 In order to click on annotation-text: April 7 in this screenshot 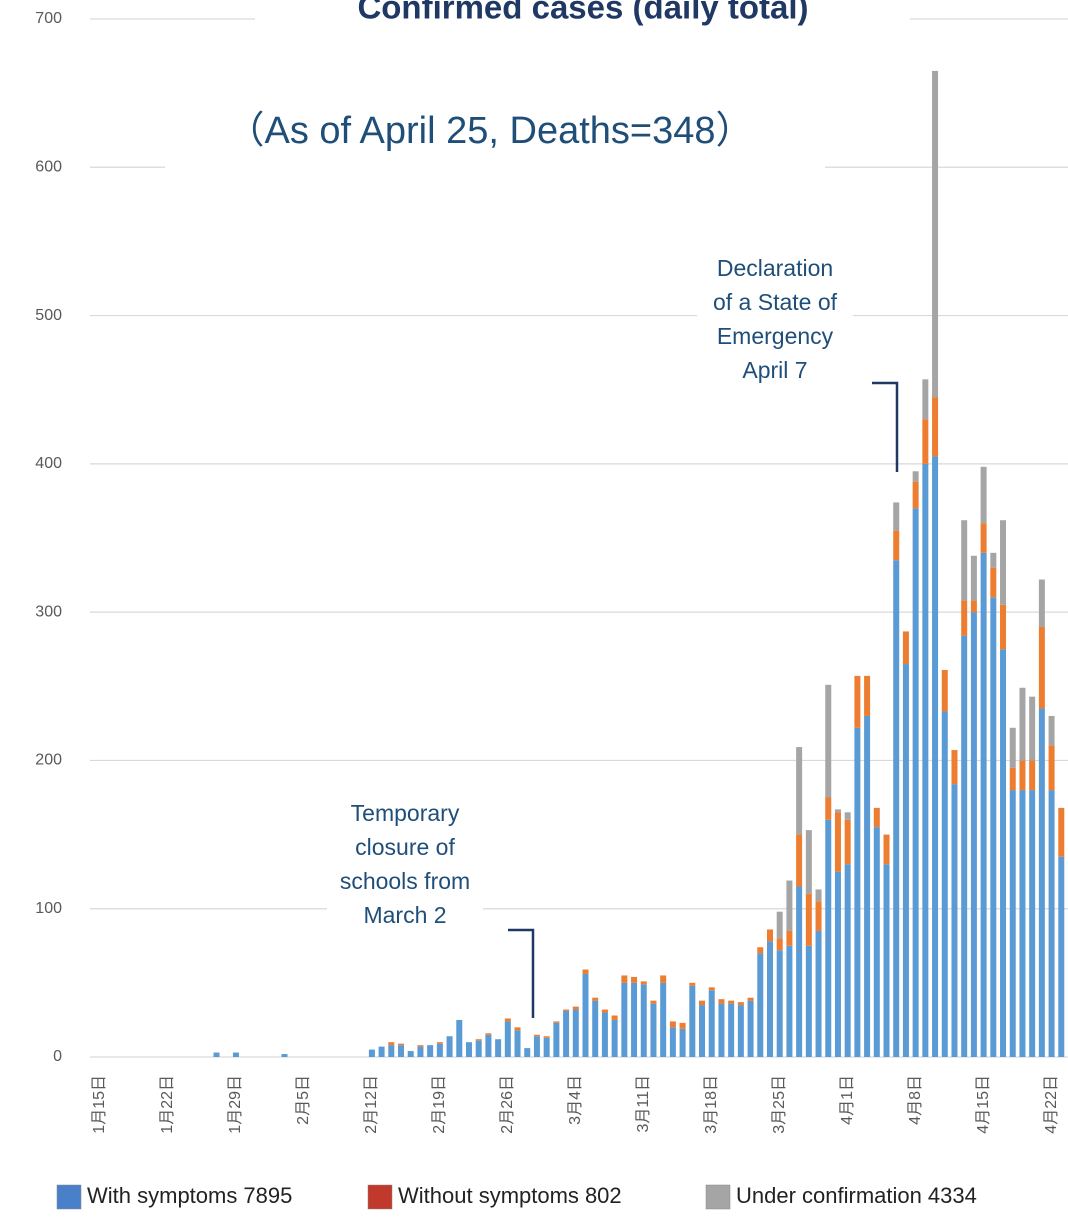, I will do `click(774, 370)`.